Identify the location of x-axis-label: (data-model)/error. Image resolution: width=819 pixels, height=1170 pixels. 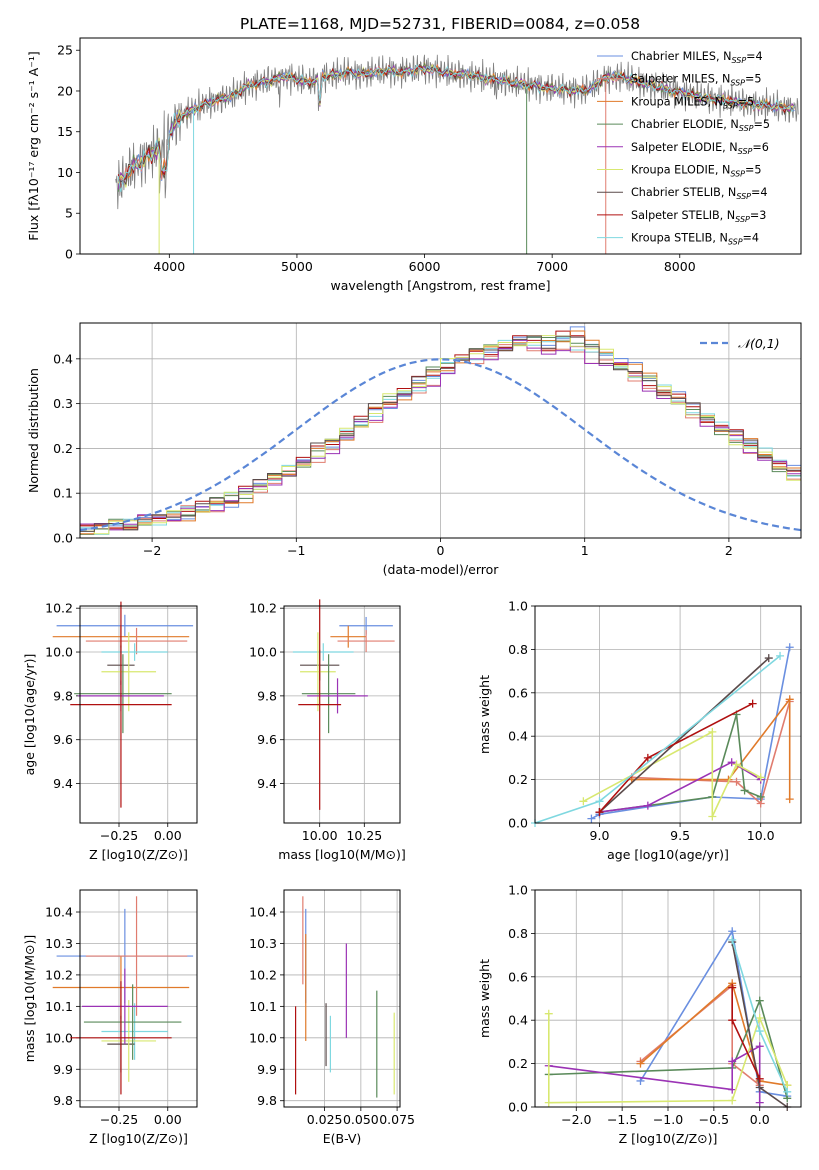
(441, 569).